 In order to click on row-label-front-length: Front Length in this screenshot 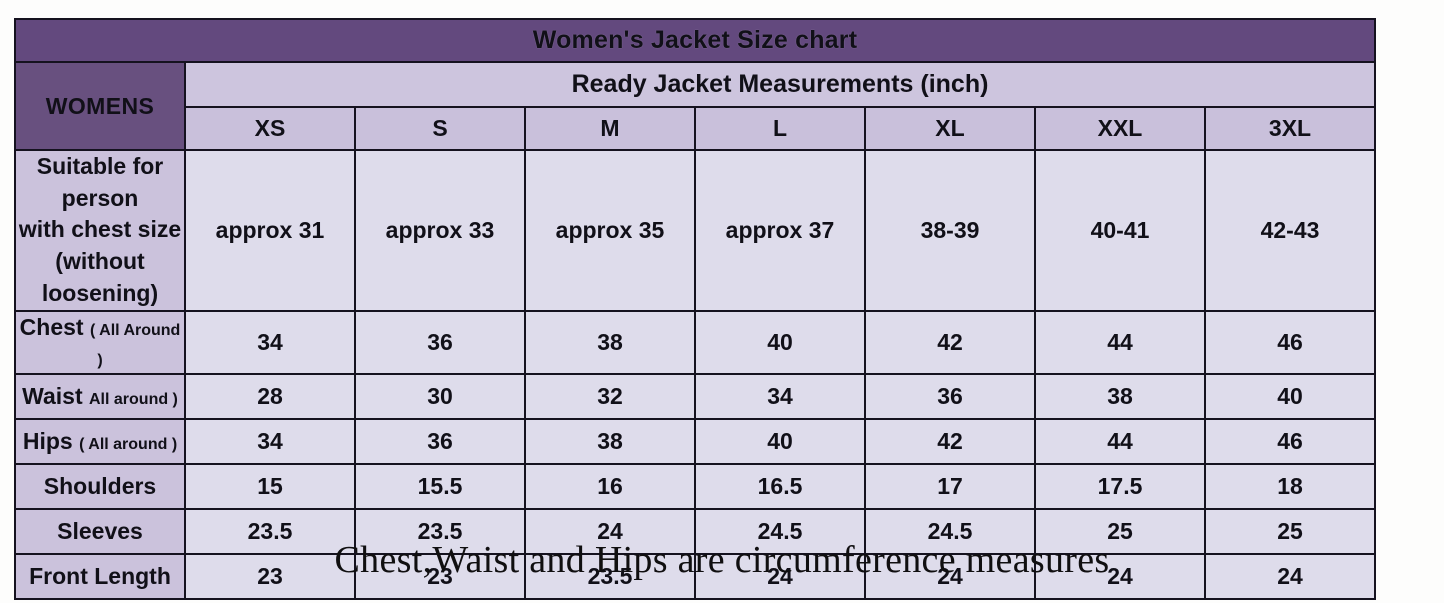, I will do `click(100, 576)`.